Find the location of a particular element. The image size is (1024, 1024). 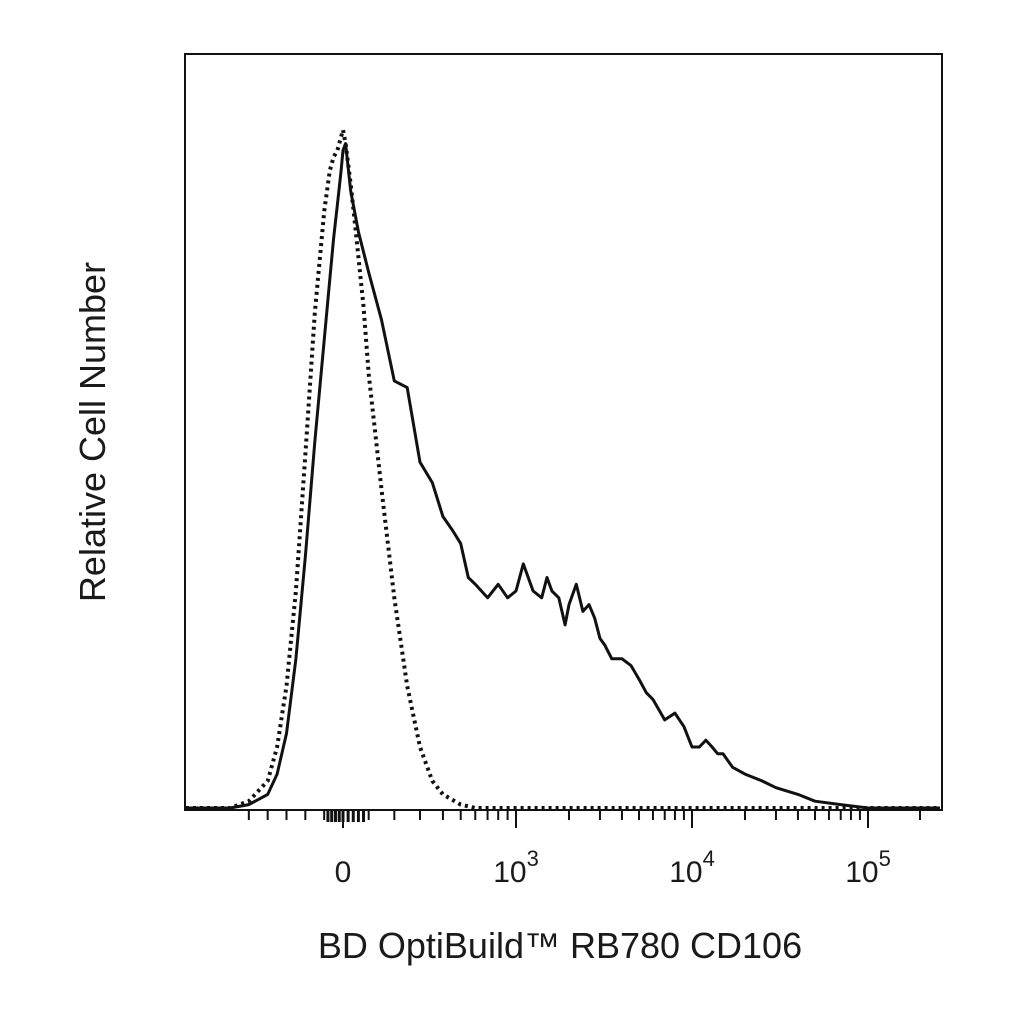

y-axis-title: Relative Cell Number is located at coordinates (92, 432).